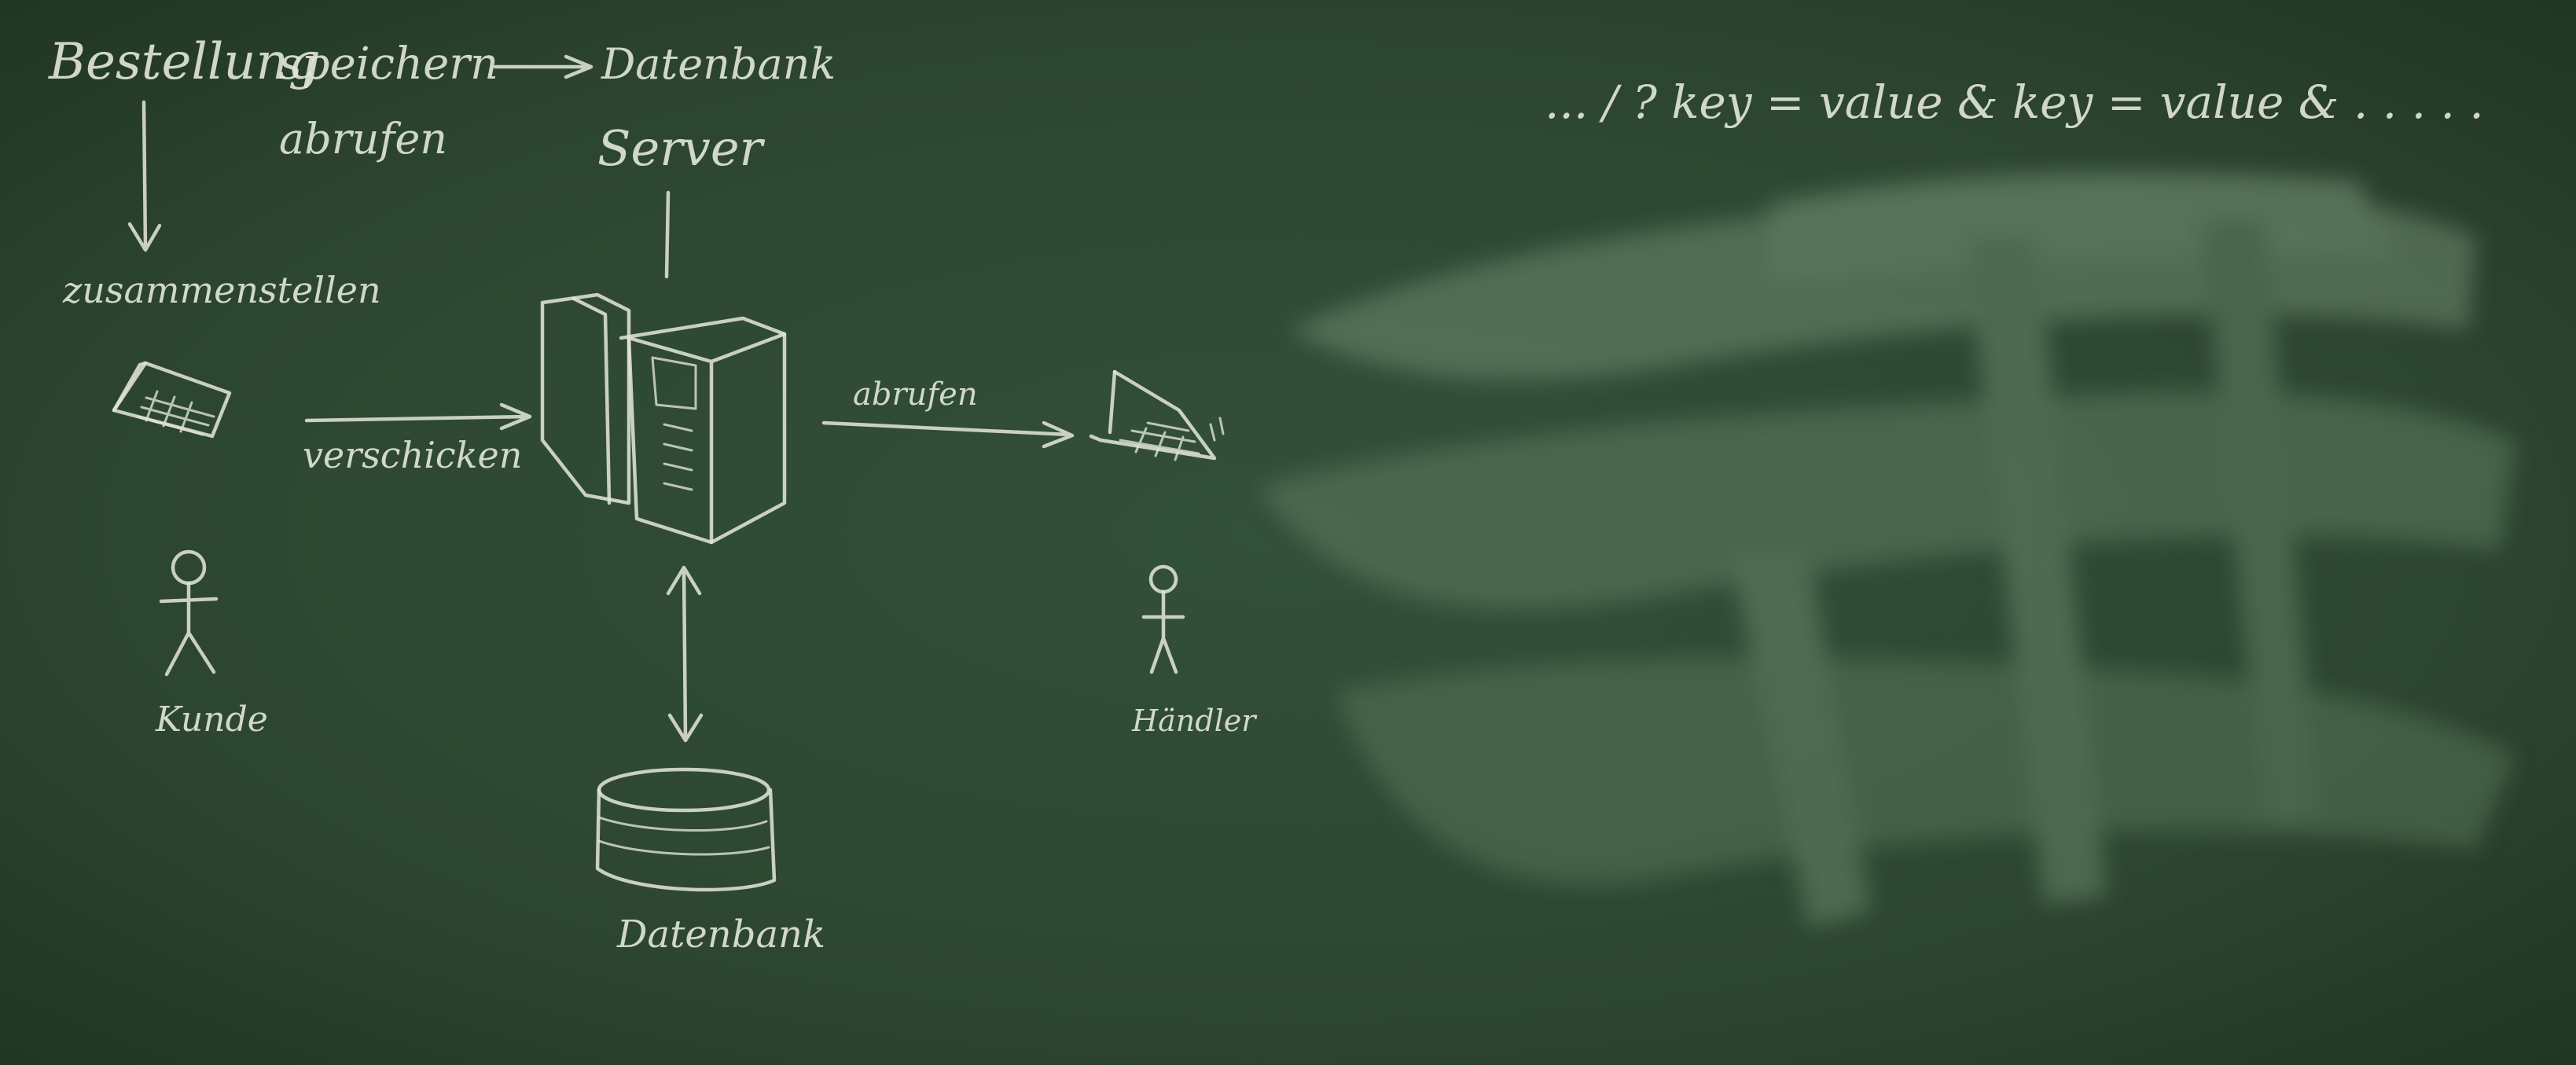 This screenshot has height=1065, width=2576. I want to click on label-datenbank-bottom: Datenbank, so click(720, 935).